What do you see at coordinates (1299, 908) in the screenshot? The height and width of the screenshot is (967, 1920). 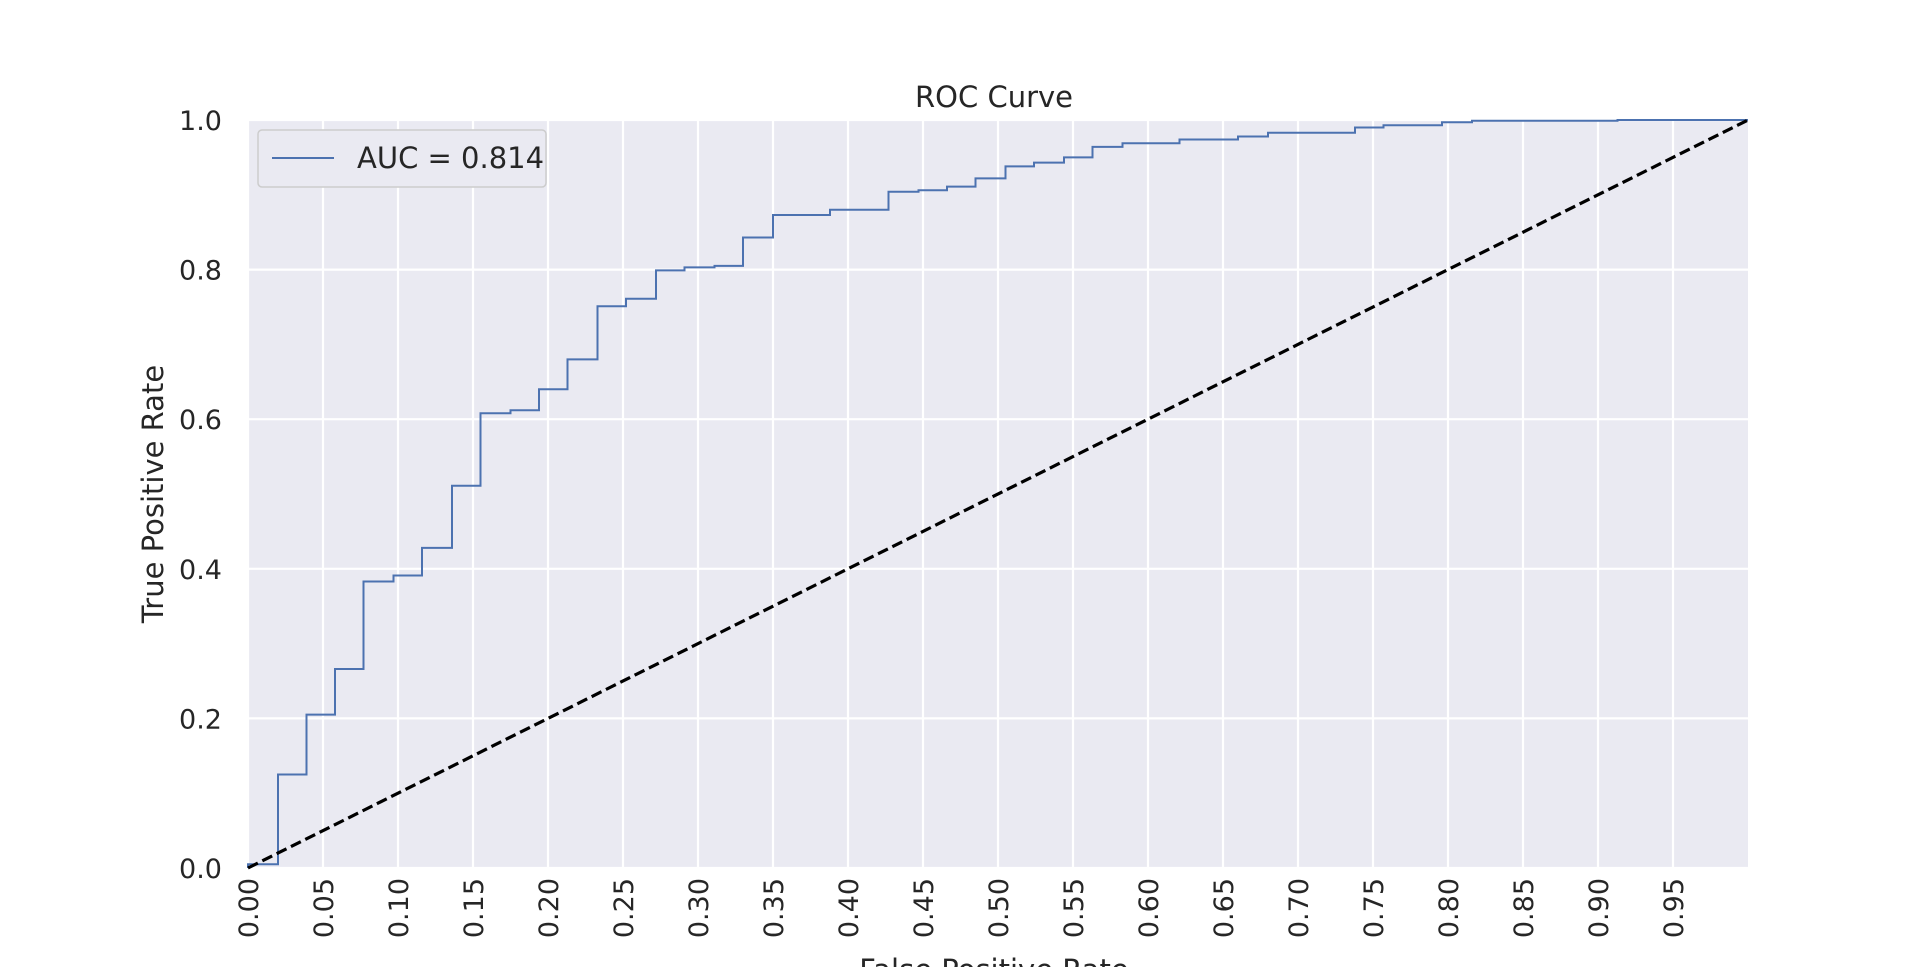 I see `x-tick-label: 0.70` at bounding box center [1299, 908].